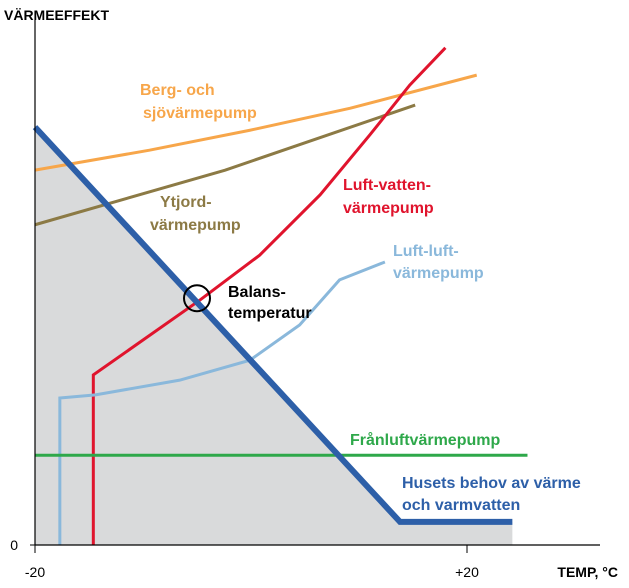 This screenshot has height=588, width=629. I want to click on series-label: Ytjord-, so click(186, 202).